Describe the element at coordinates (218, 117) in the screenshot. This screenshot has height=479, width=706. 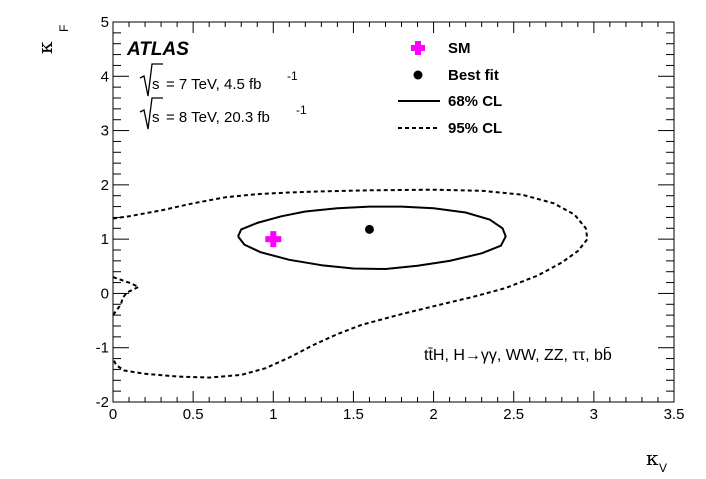
I see `energy-line-2-text: = 8 TeV, 20.3 fb` at that location.